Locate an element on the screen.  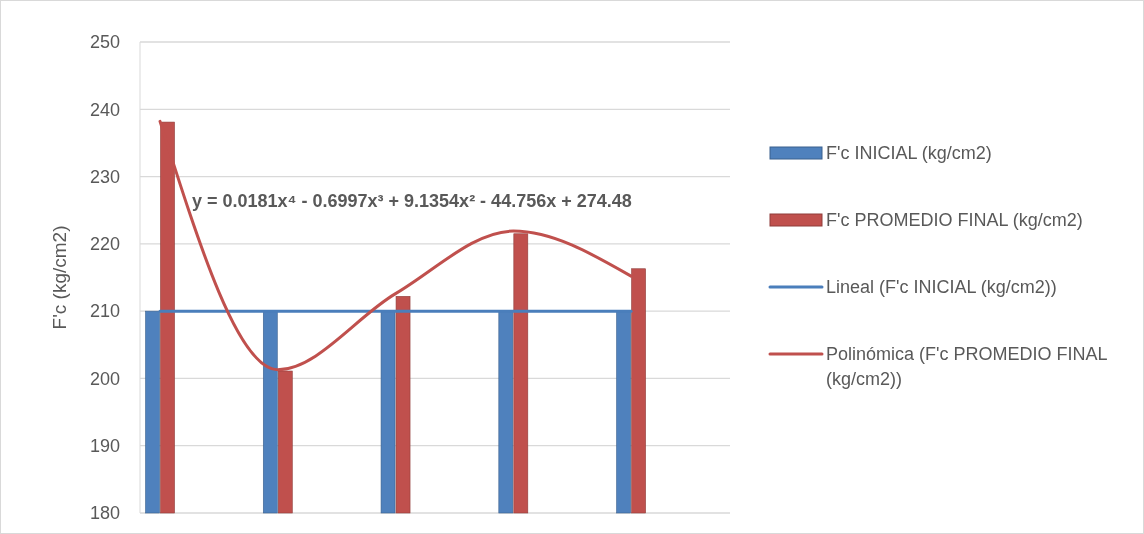
y-tick-label: 220 is located at coordinates (104, 244).